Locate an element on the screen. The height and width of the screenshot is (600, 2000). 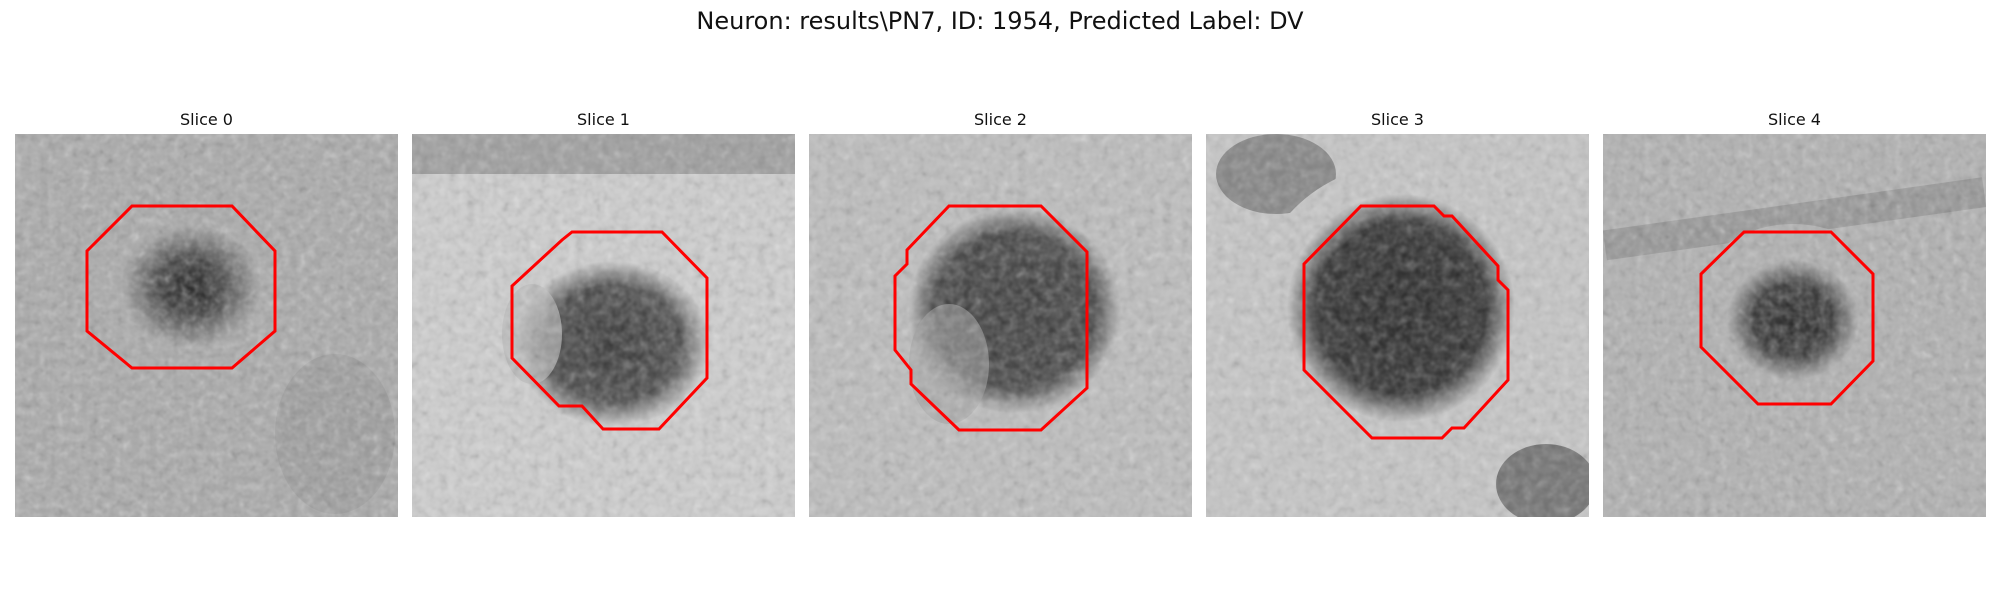
slice-3-image is located at coordinates (1397, 325).